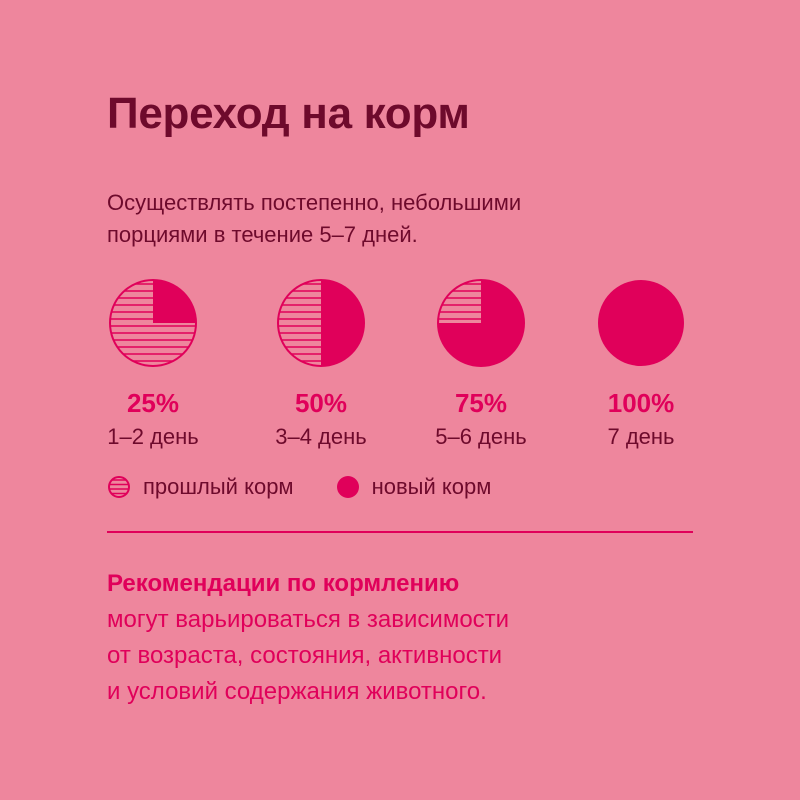 This screenshot has width=800, height=800. Describe the element at coordinates (321, 403) in the screenshot. I see `stage-percent: 50%` at that location.